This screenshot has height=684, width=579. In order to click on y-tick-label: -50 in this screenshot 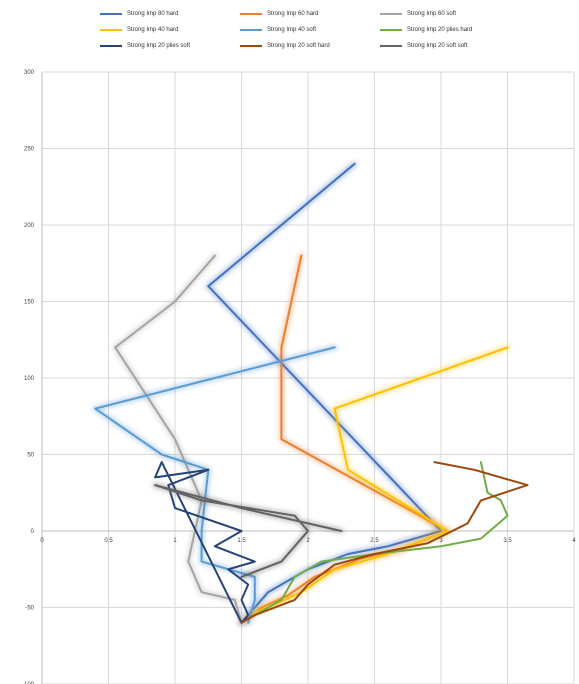, I will do `click(29, 609)`.